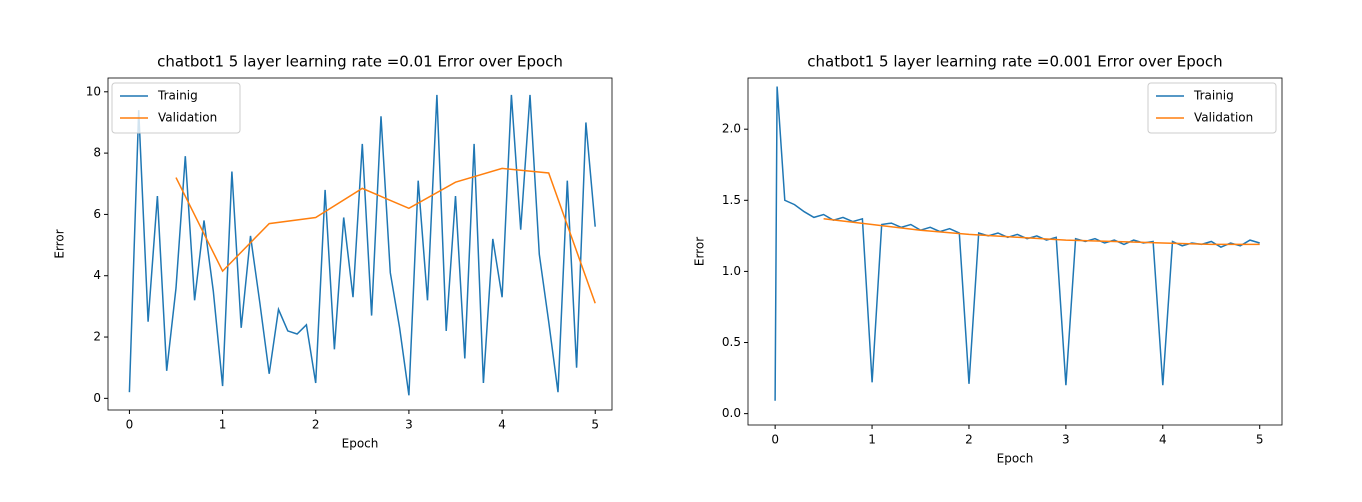 The image size is (1362, 502). Describe the element at coordinates (731, 342) in the screenshot. I see `y-tick-label: 0.5` at that location.